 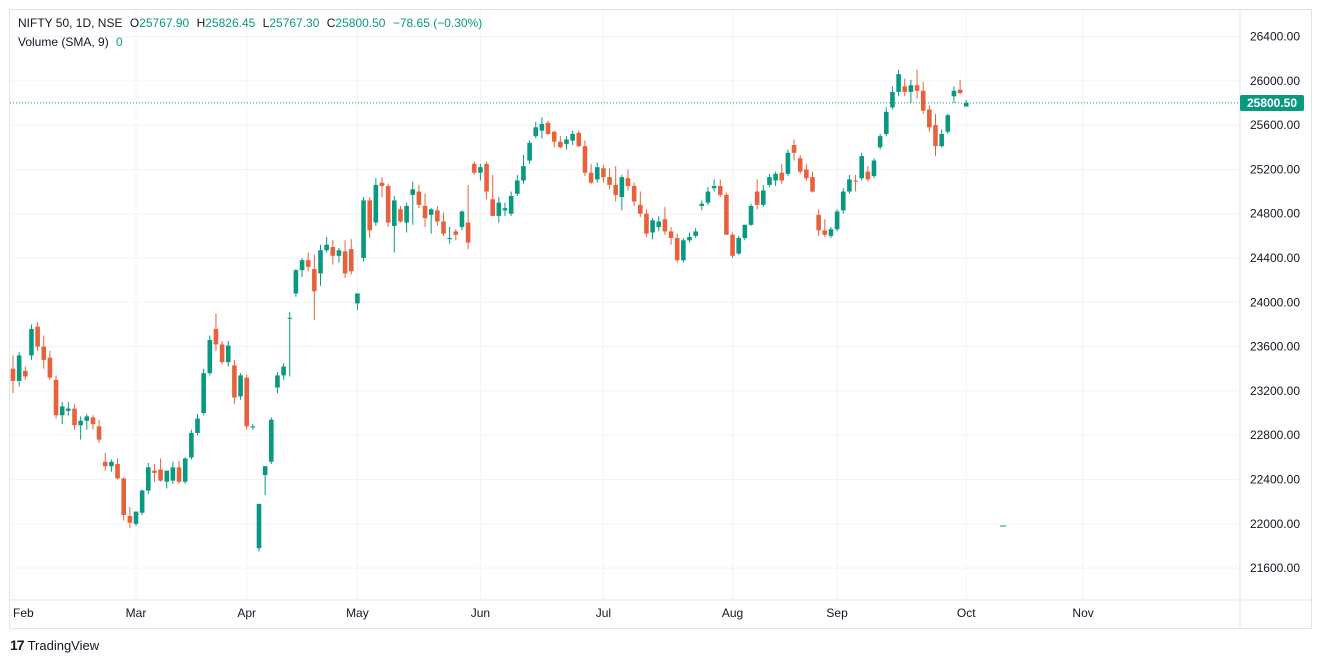 What do you see at coordinates (23, 613) in the screenshot?
I see `x-tick-label: Feb` at bounding box center [23, 613].